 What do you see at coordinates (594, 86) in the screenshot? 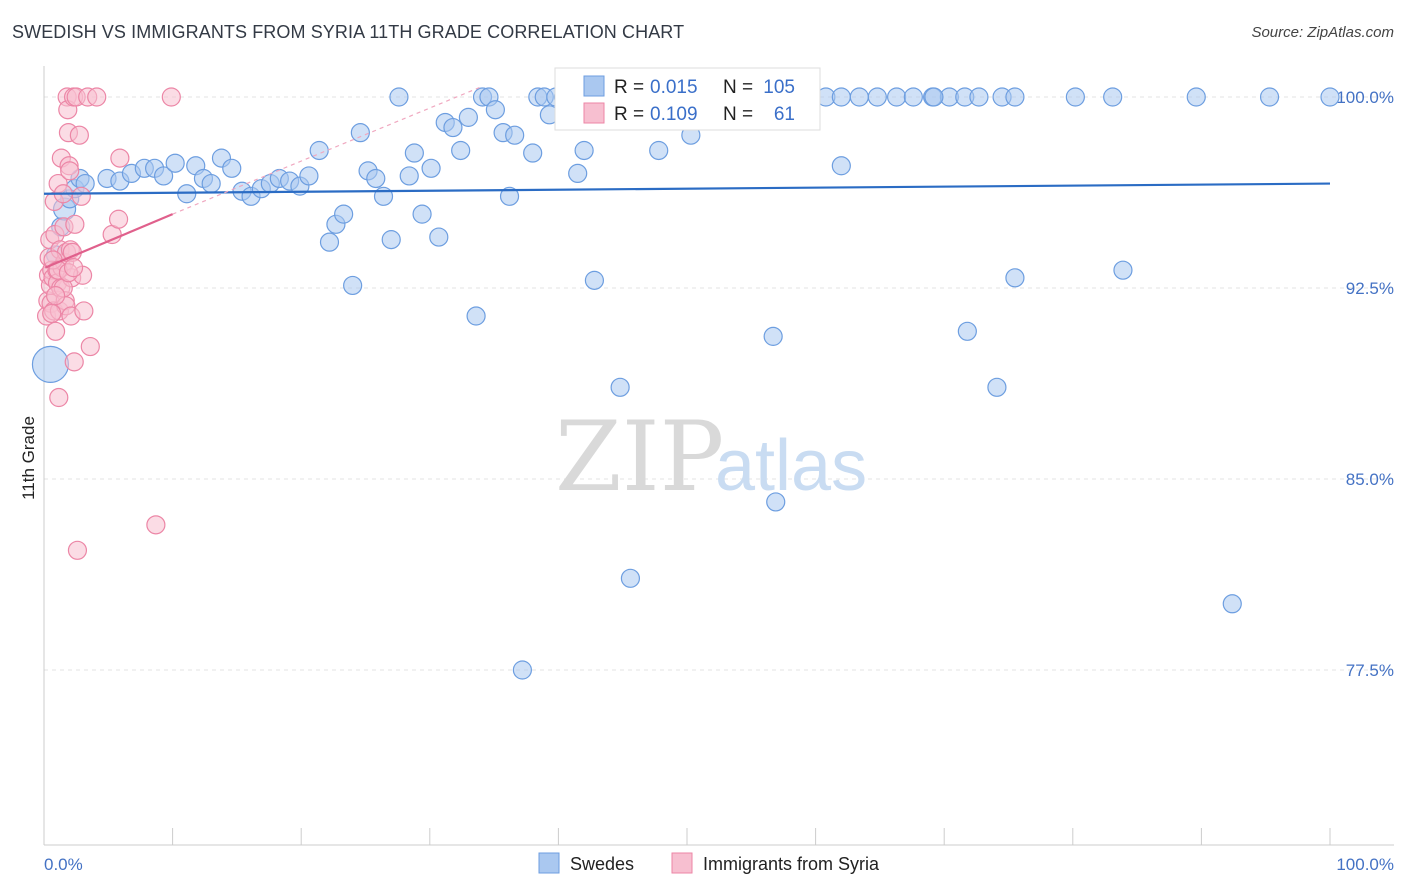
I see `legend-swatch-swedes` at bounding box center [594, 86].